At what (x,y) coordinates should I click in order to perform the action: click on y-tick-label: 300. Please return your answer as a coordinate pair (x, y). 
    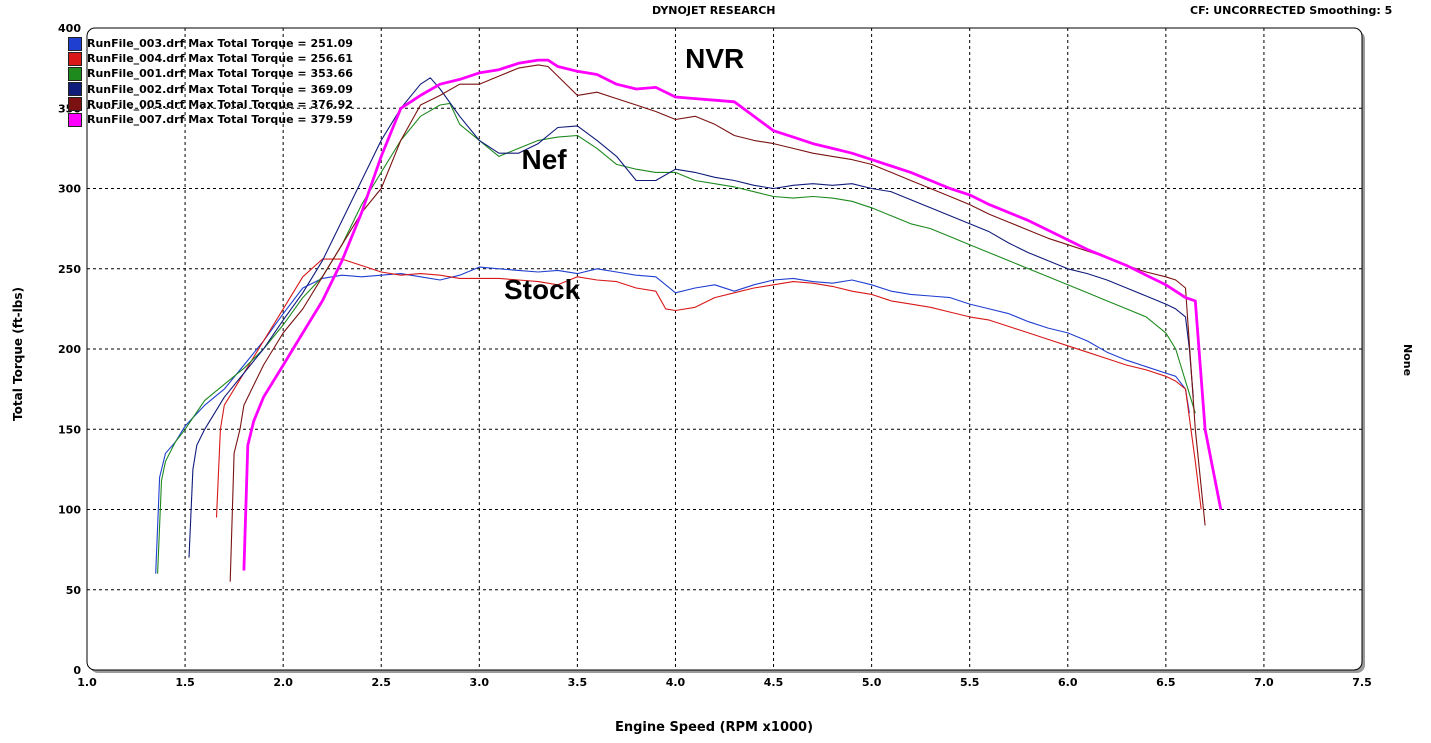
    Looking at the image, I should click on (69, 189).